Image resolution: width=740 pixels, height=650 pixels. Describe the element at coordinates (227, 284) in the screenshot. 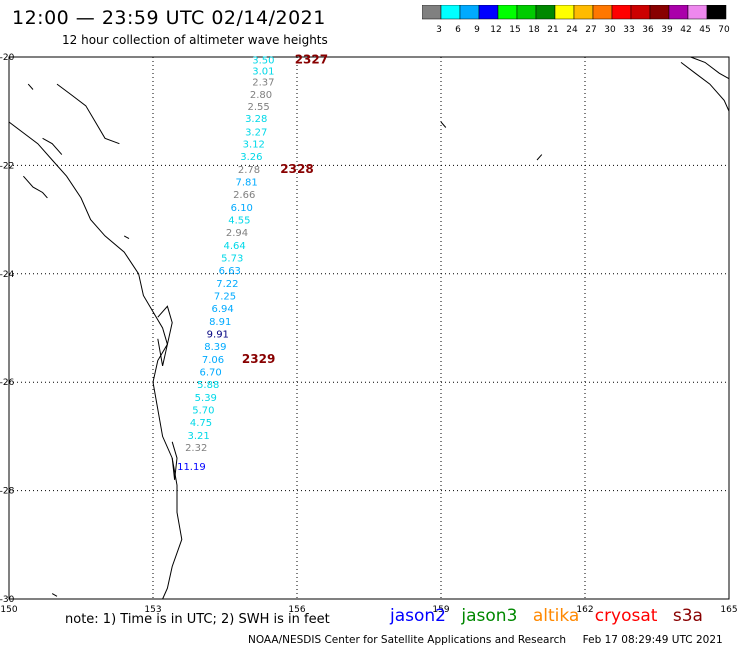

I see `wave-height-label: 7.22` at that location.